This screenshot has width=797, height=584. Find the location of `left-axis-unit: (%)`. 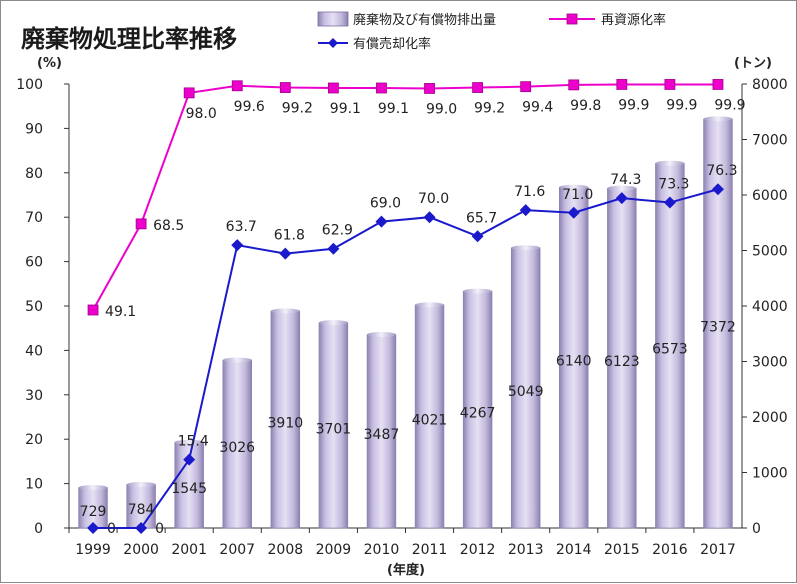

left-axis-unit: (%) is located at coordinates (49, 63).